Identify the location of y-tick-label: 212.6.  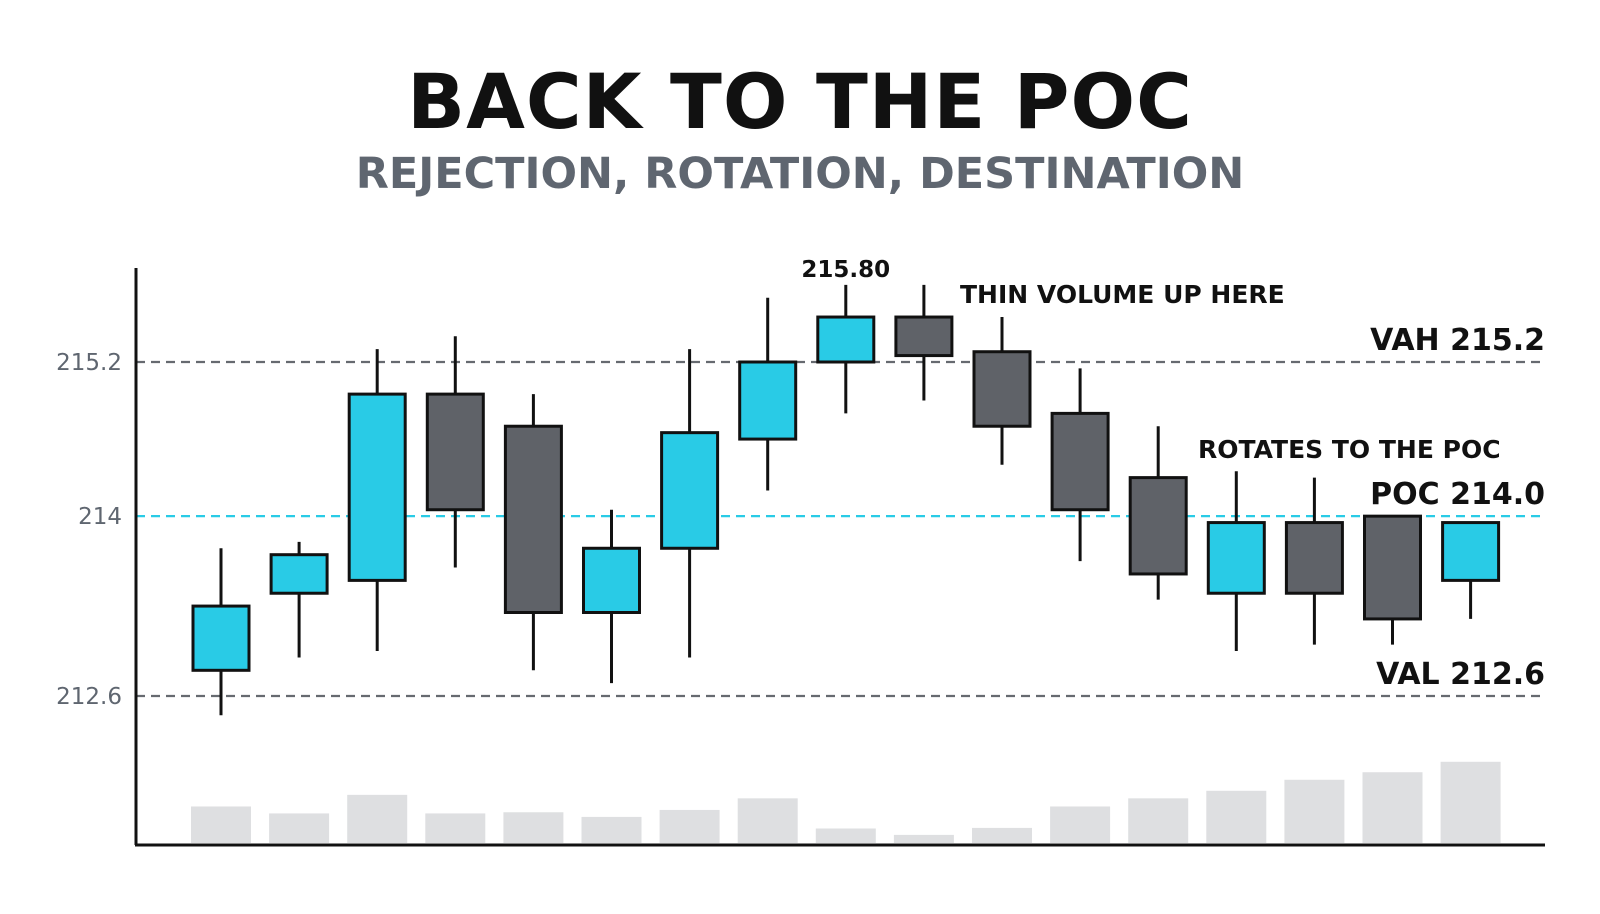
(89, 697).